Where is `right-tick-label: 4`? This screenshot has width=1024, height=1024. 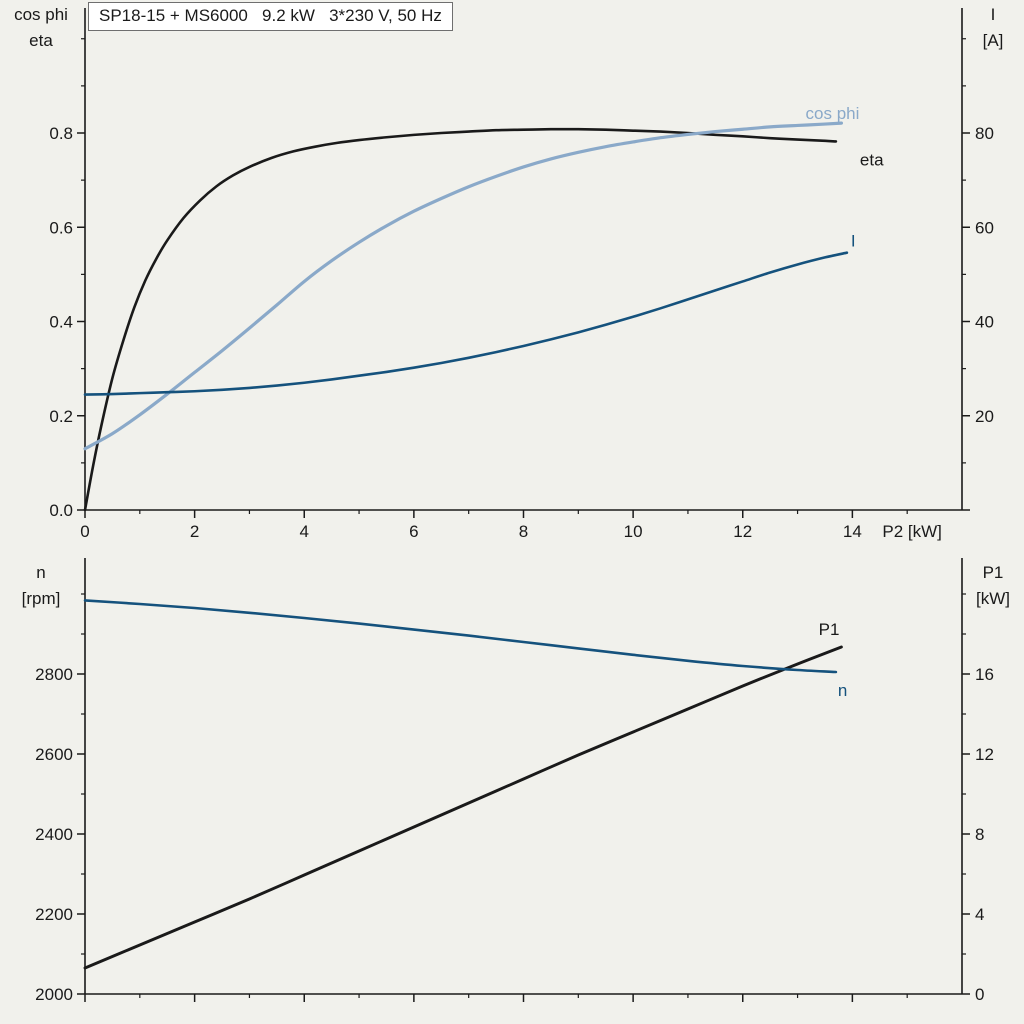 right-tick-label: 4 is located at coordinates (979, 914).